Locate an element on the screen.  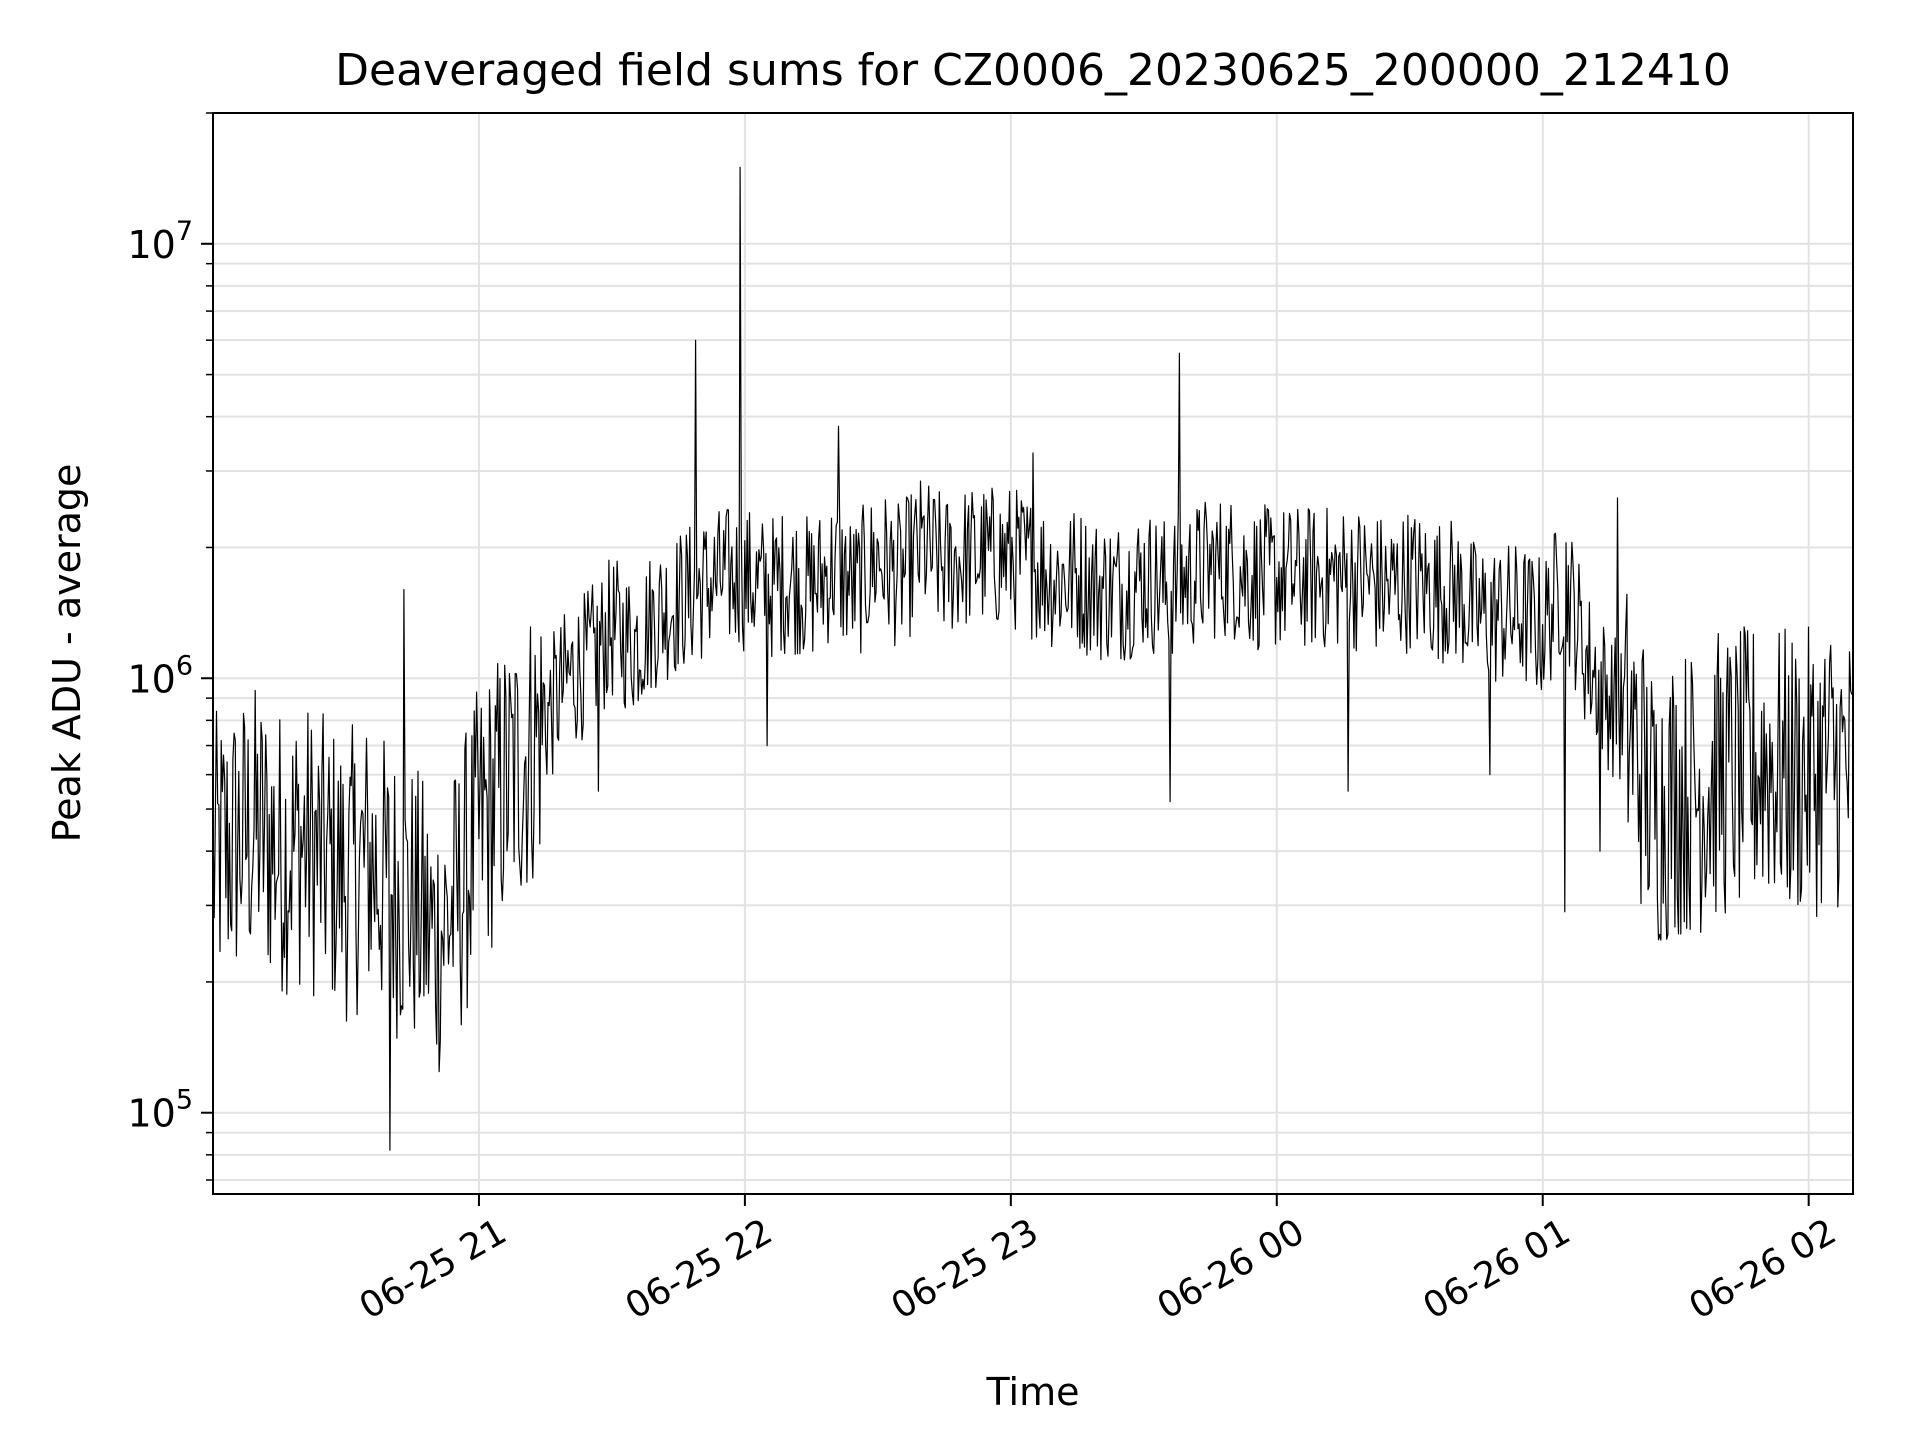
y-tick-exponent: 5 is located at coordinates (184, 1100).